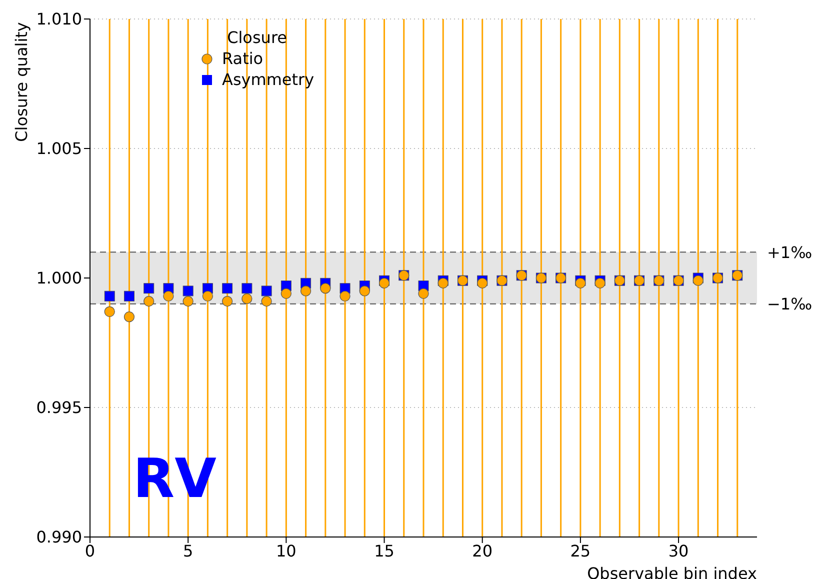 Image resolution: width=818 pixels, height=579 pixels. What do you see at coordinates (580, 550) in the screenshot?
I see `x-tick-label: 25` at bounding box center [580, 550].